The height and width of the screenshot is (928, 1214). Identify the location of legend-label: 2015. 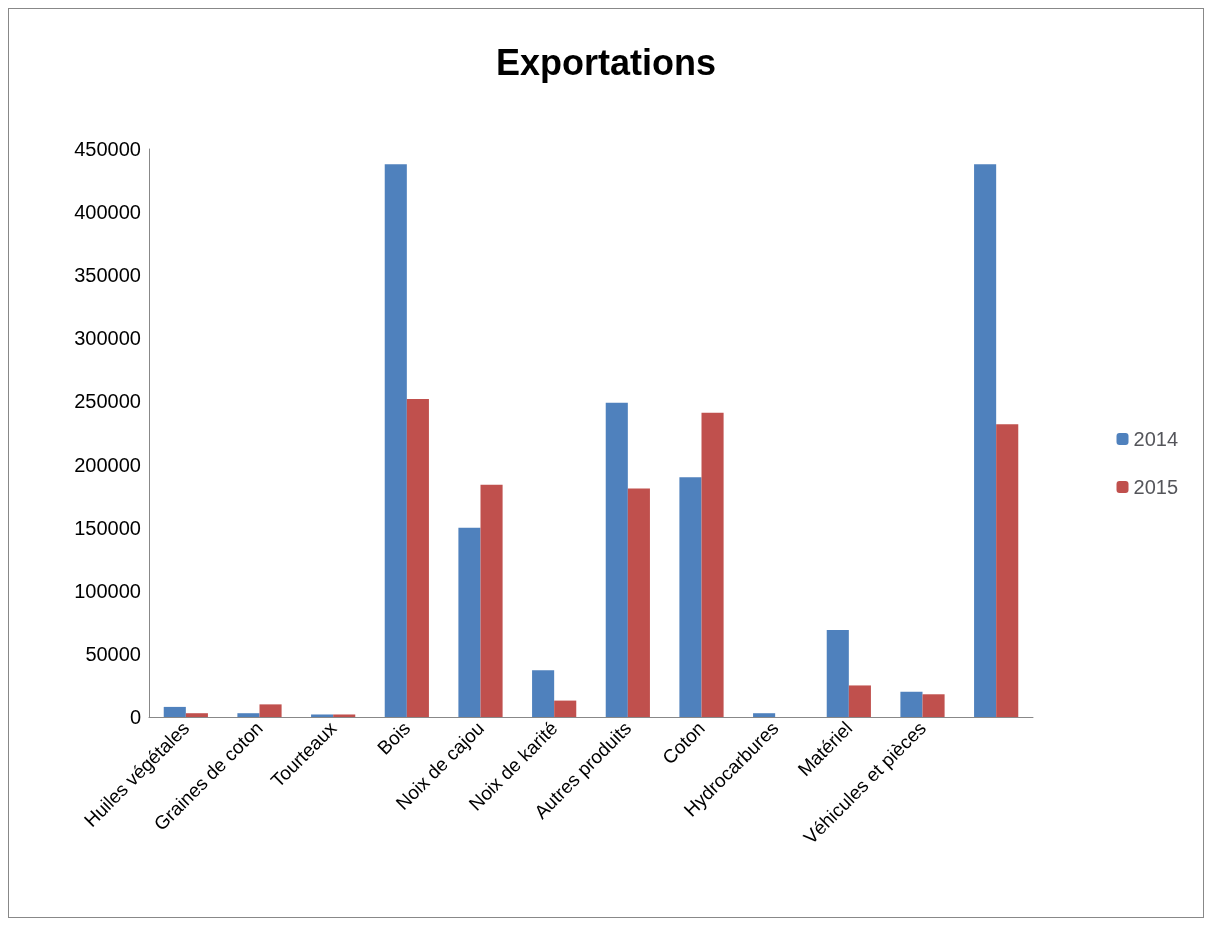
(1156, 487).